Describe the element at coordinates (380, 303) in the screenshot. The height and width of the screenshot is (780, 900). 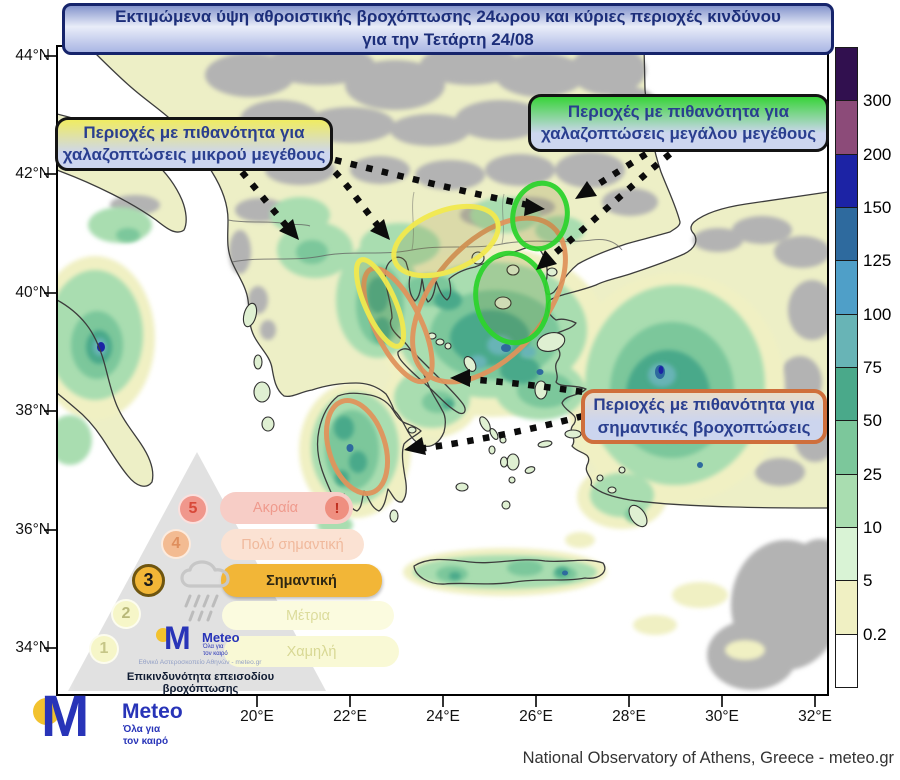
I see `small-hail-ellipse-pindus` at that location.